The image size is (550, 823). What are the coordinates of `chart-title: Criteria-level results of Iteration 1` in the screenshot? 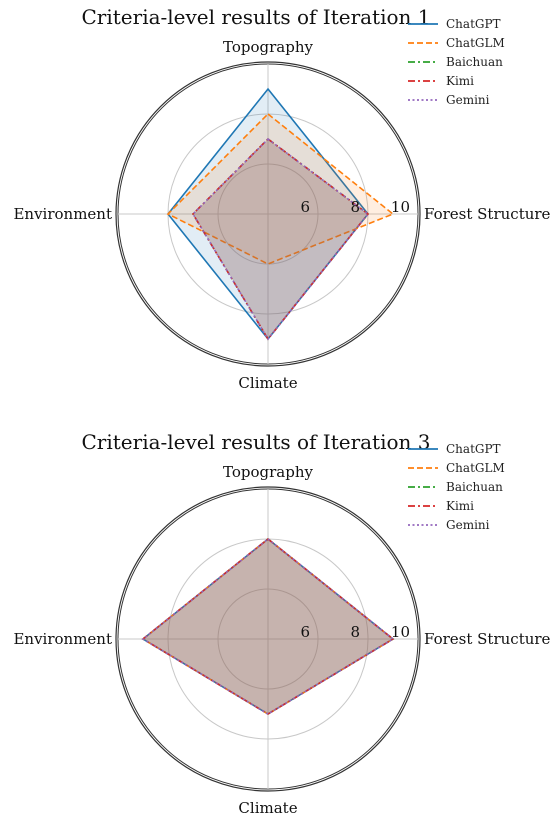 It's located at (256, 17).